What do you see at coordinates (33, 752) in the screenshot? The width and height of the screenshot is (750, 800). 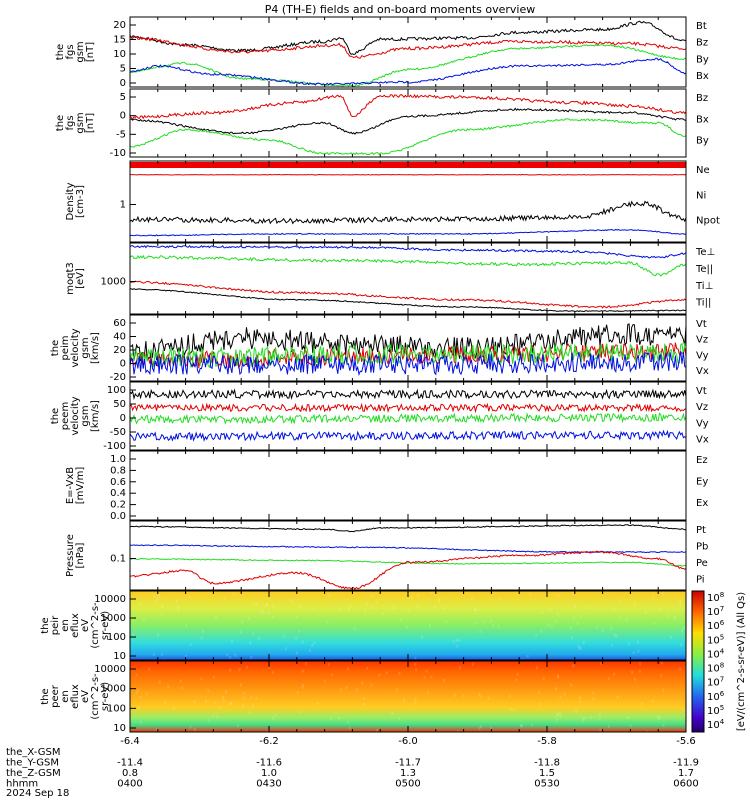 I see `x-row-label: the_X-GSM` at bounding box center [33, 752].